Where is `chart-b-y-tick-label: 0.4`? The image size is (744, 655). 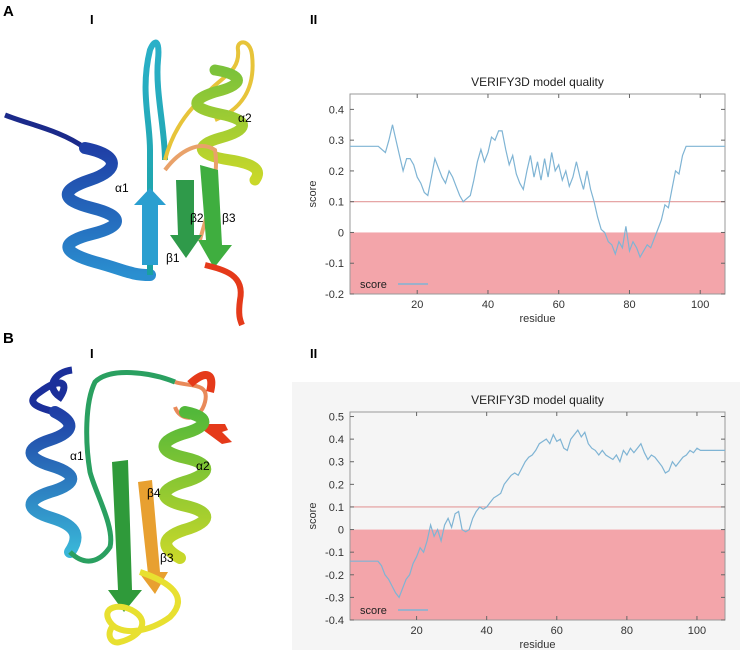
chart-b-y-tick-label: 0.4 is located at coordinates (336, 440).